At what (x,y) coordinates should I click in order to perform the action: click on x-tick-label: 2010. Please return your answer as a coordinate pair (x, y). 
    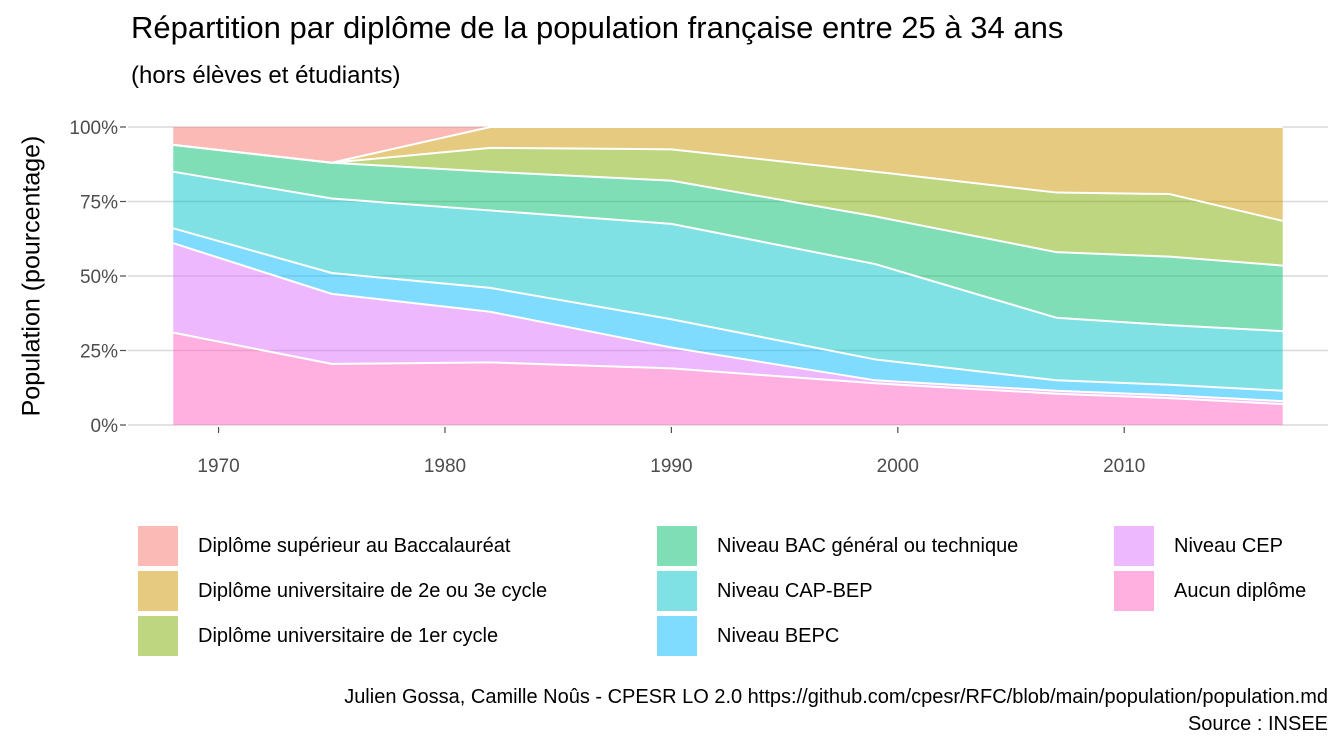
    Looking at the image, I should click on (1124, 466).